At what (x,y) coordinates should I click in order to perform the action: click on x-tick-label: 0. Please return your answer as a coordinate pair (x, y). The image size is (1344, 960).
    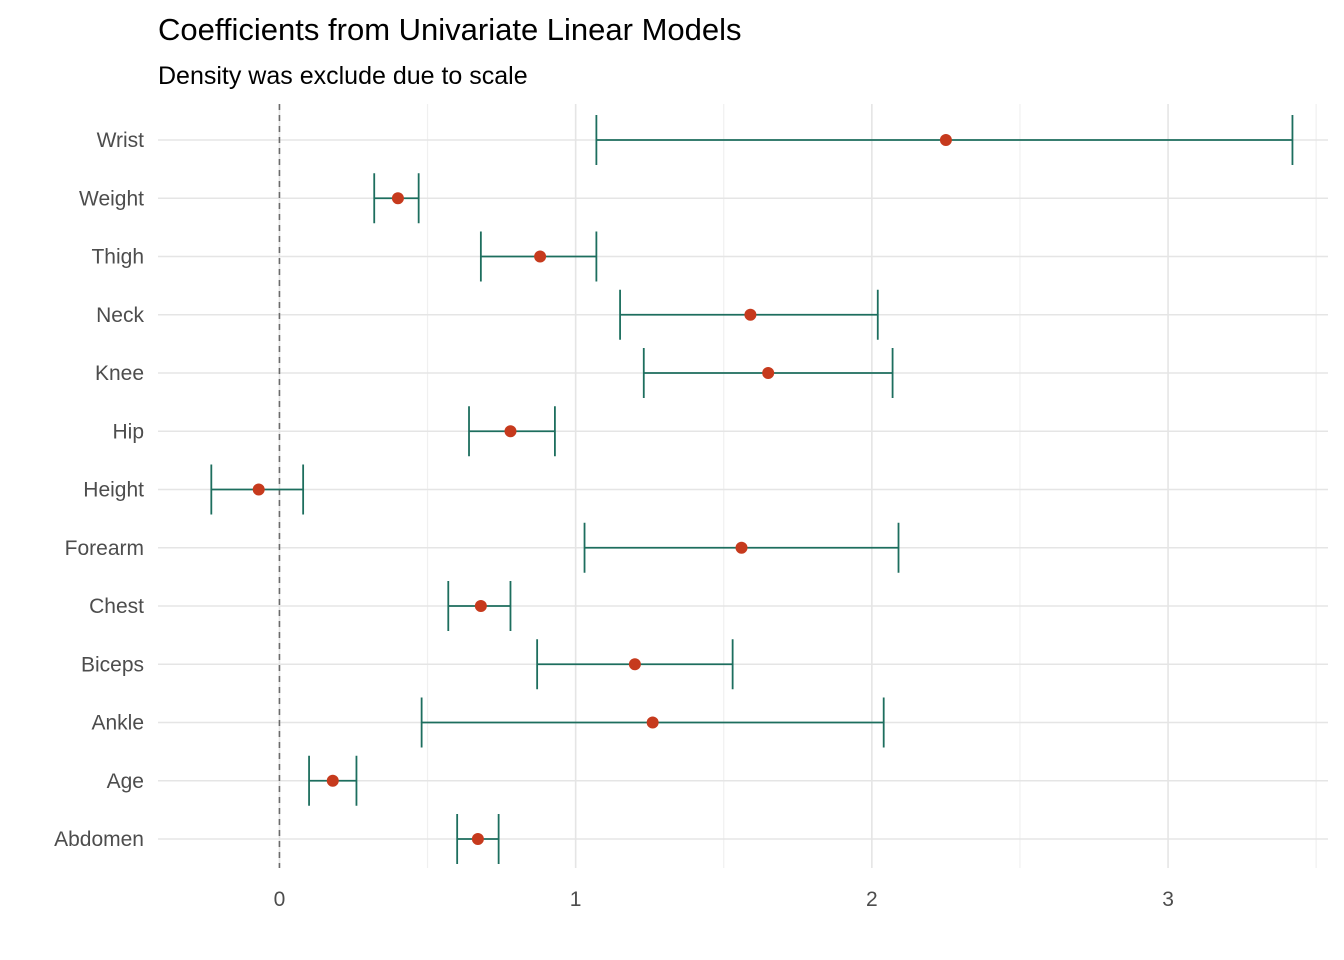
    Looking at the image, I should click on (280, 899).